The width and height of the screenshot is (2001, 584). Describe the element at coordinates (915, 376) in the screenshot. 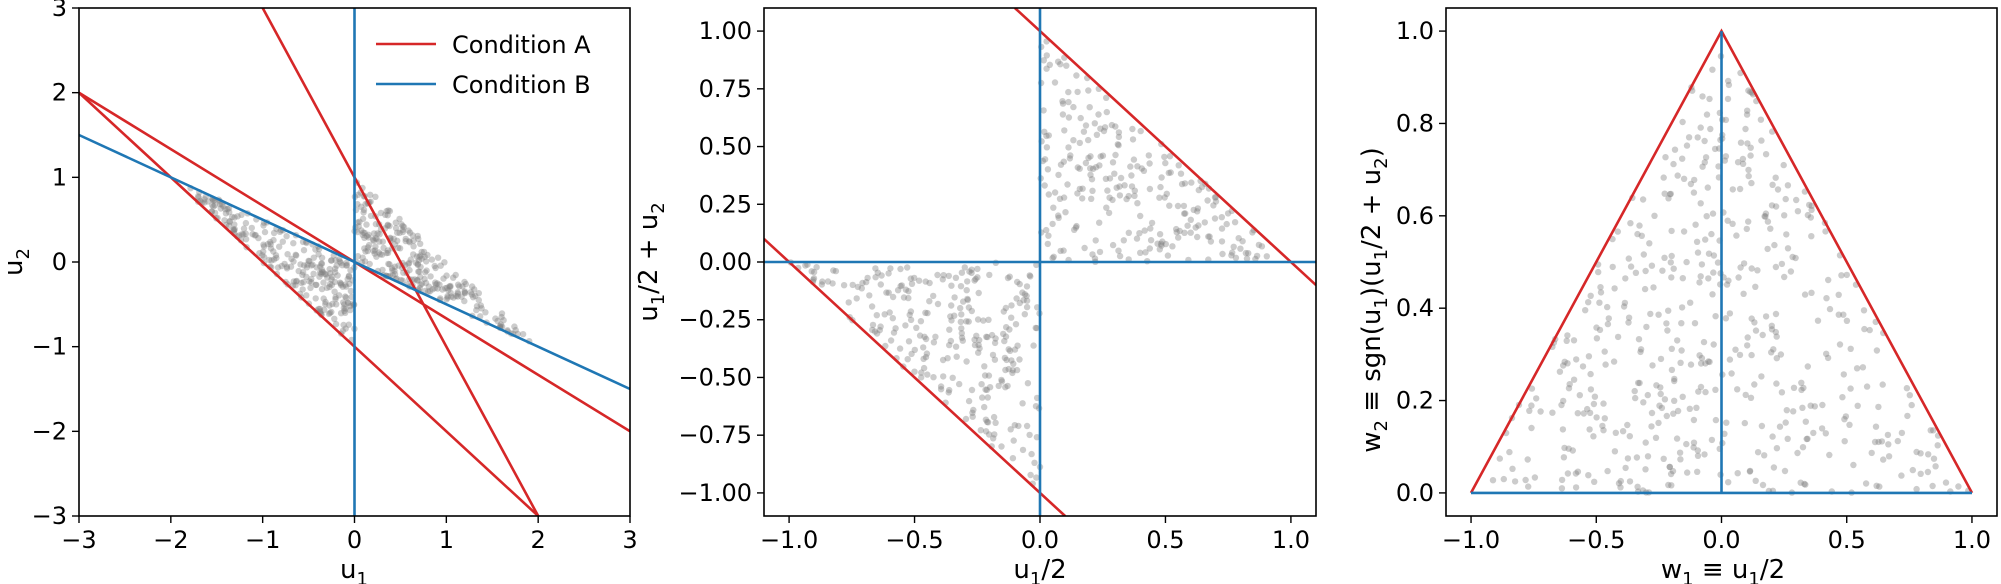

I see `condition-a-line` at that location.